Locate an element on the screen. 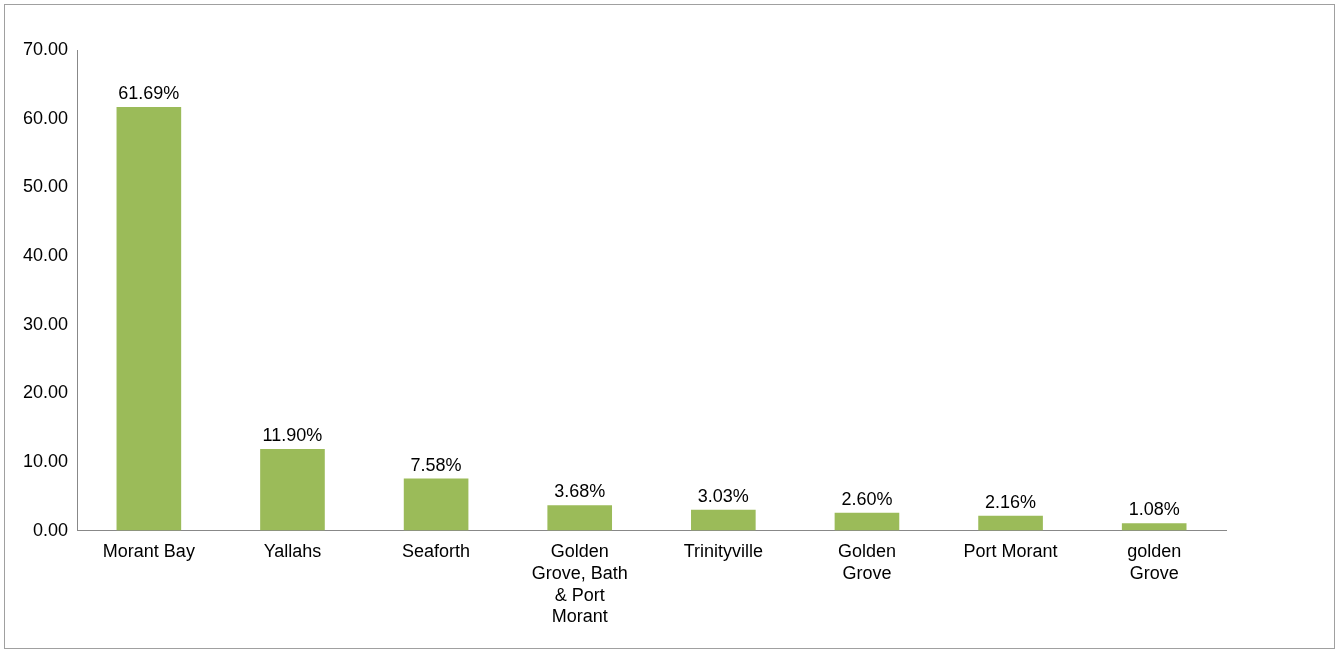  y-tick-label: 30.00 is located at coordinates (46, 323).